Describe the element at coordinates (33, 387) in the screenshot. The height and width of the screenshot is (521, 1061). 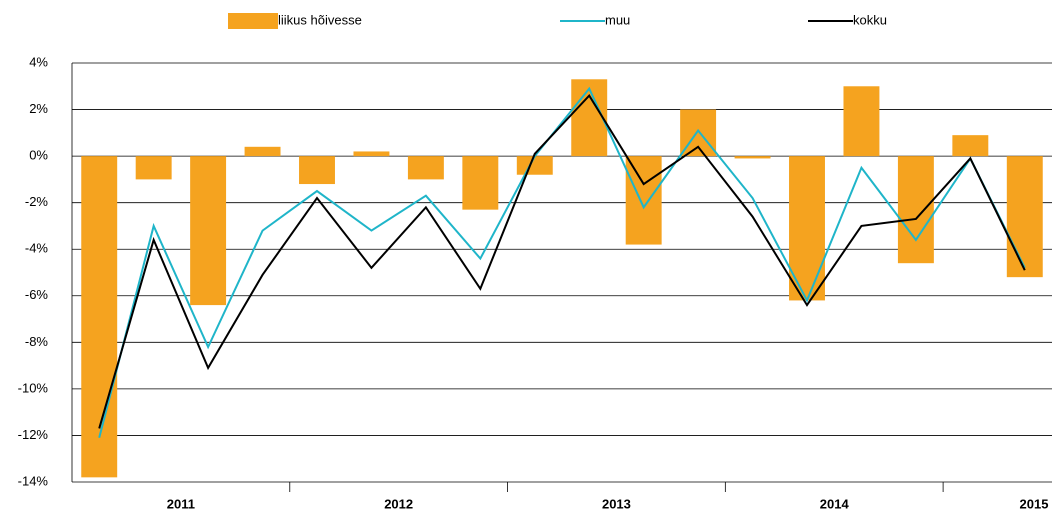
I see `y-tick-label: -10%` at that location.